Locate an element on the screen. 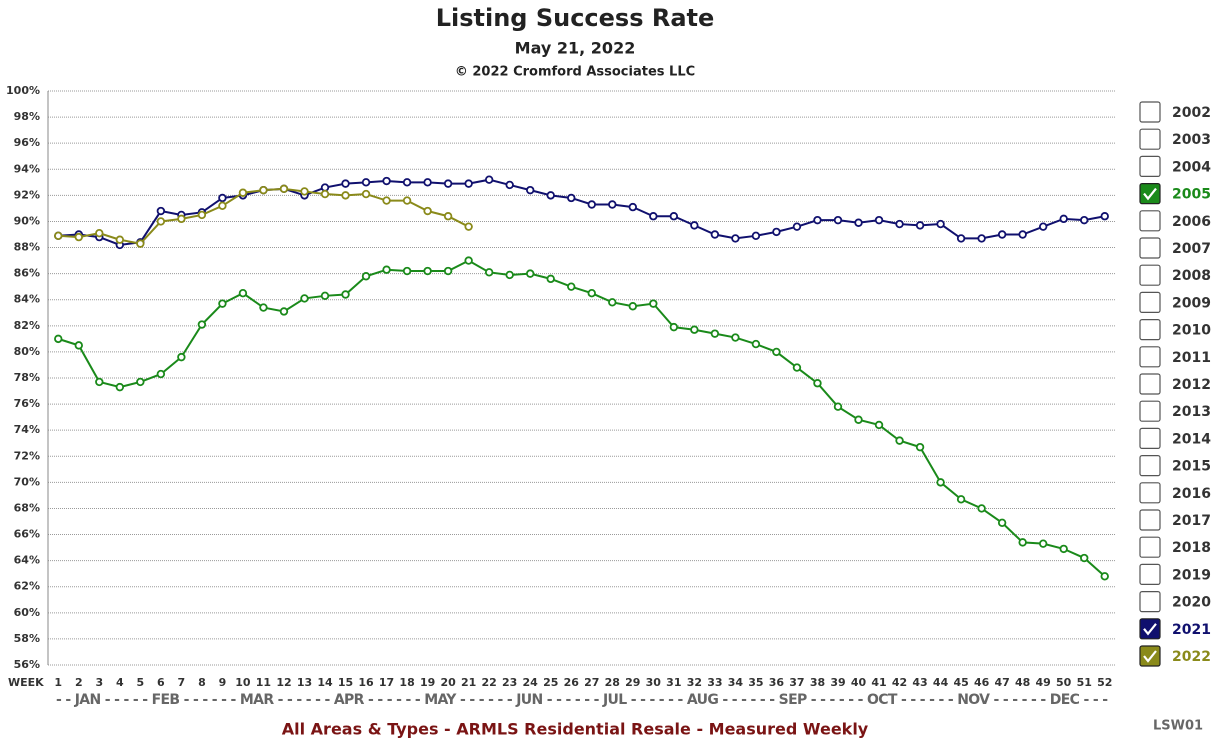  x-tick-label: 44 is located at coordinates (941, 682).